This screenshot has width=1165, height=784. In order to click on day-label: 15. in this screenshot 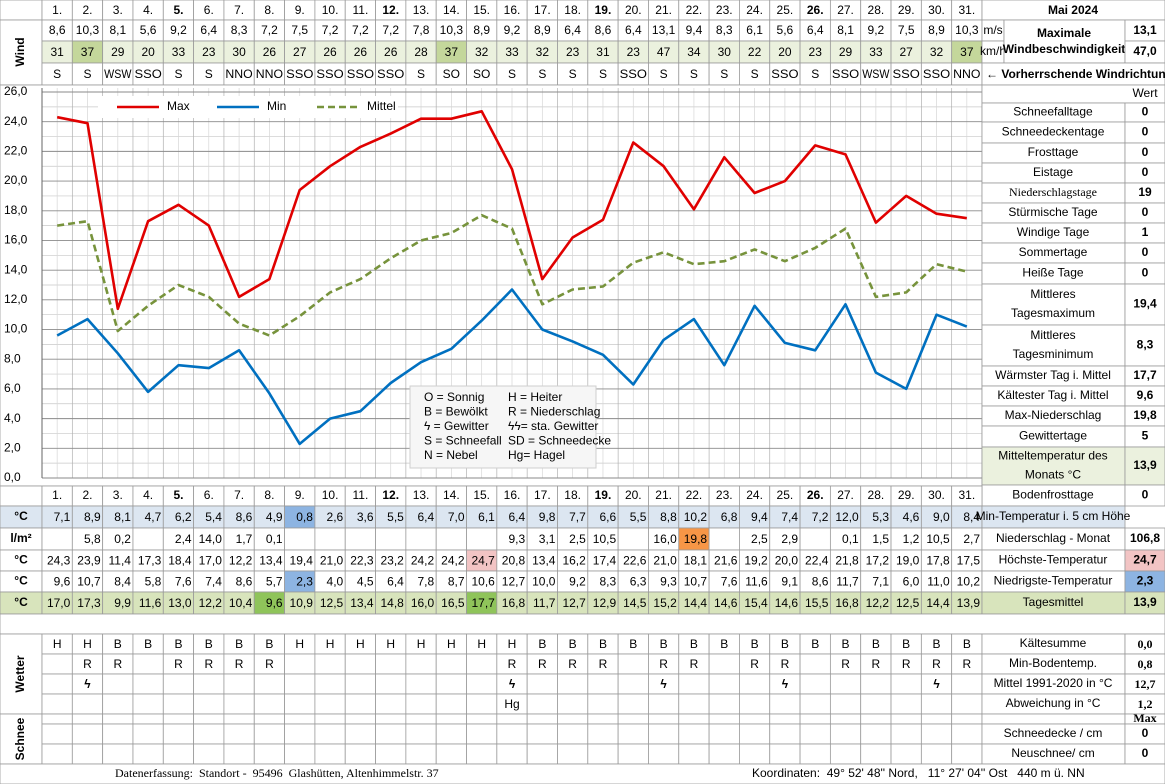, I will do `click(481, 10)`.